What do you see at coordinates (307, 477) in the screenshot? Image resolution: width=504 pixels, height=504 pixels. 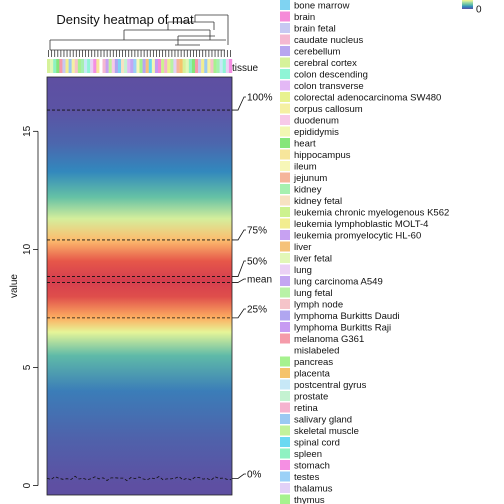 I see `legend-label: testes` at bounding box center [307, 477].